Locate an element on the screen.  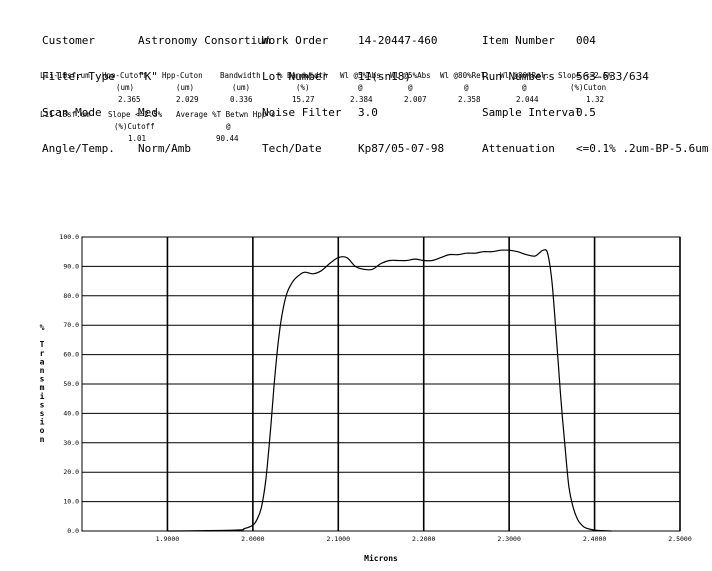
y-axis-label-char: m is located at coordinates (42, 387).